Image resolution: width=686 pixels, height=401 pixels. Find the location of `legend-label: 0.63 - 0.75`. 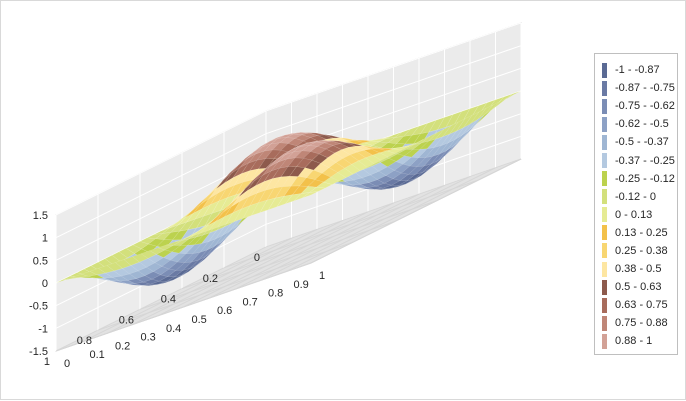

legend-label: 0.63 - 0.75 is located at coordinates (641, 305).